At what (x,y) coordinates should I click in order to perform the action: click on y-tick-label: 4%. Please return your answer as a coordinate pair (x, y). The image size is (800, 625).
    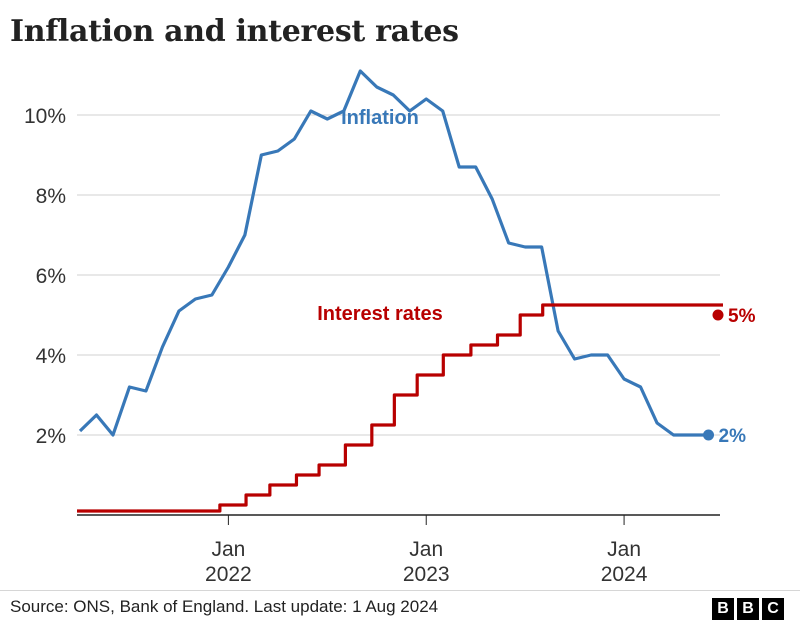
    Looking at the image, I should click on (51, 356).